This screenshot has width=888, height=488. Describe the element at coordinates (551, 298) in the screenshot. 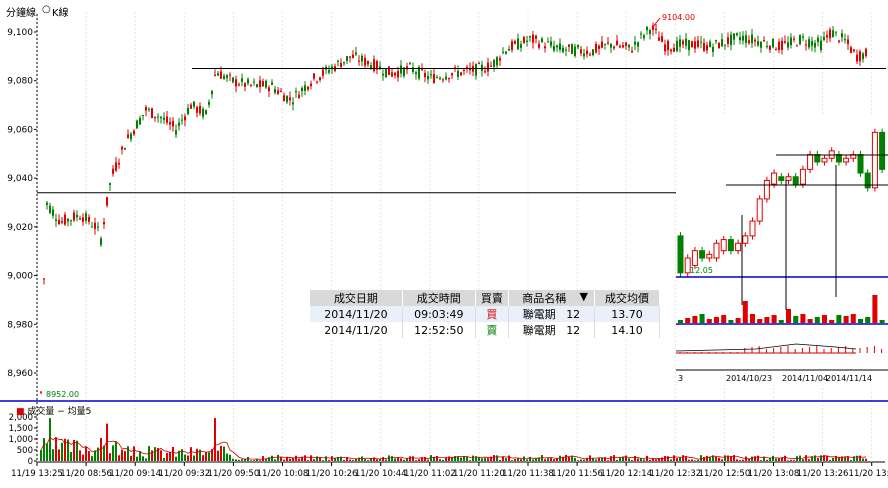

I see `col-name: 商品名稱 ▼` at that location.